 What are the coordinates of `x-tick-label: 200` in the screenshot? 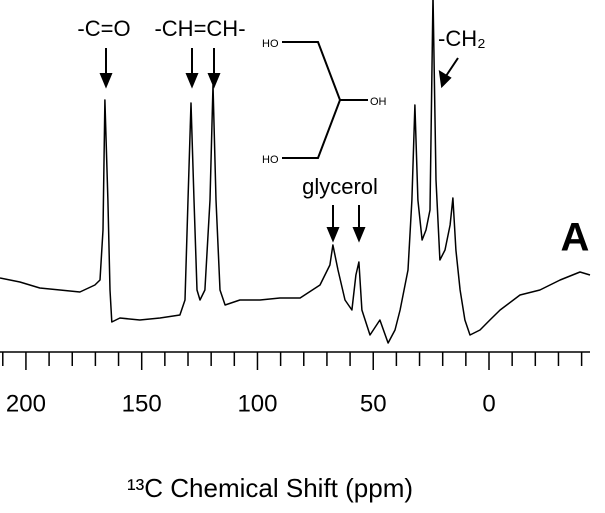 It's located at (26, 403).